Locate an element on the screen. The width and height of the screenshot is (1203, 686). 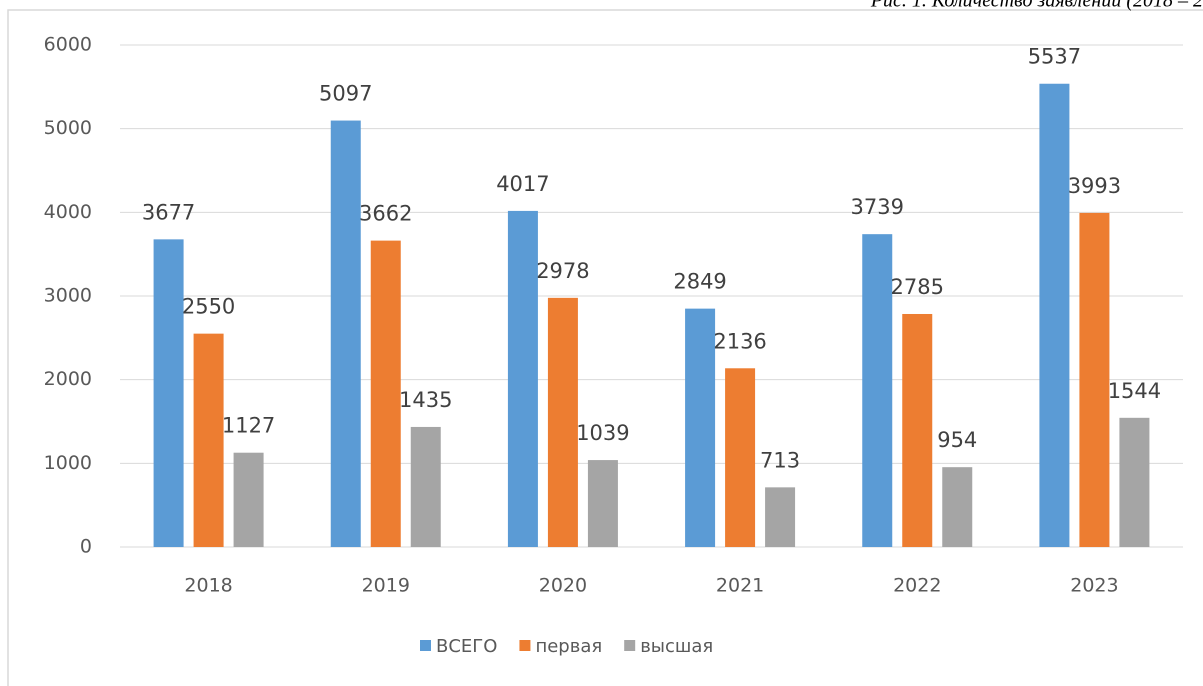
value-label: 3993 is located at coordinates (1094, 186).